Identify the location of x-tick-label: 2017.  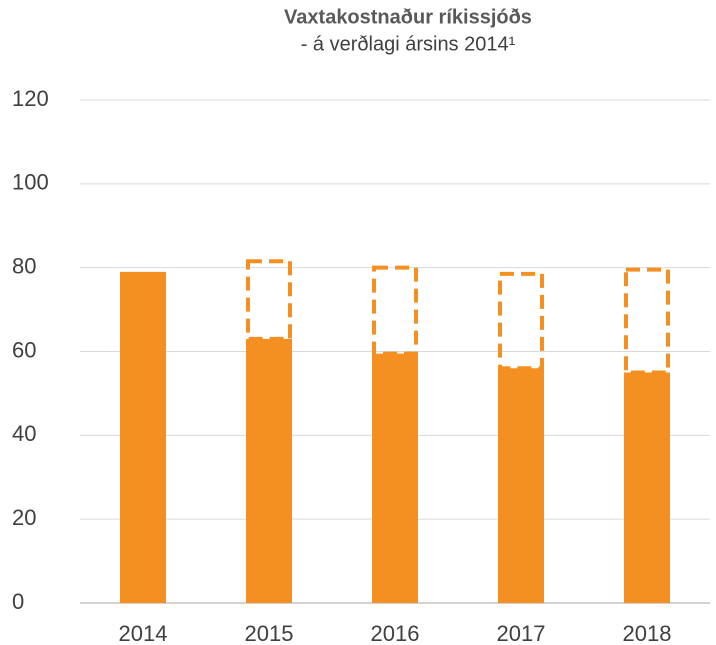
(521, 633).